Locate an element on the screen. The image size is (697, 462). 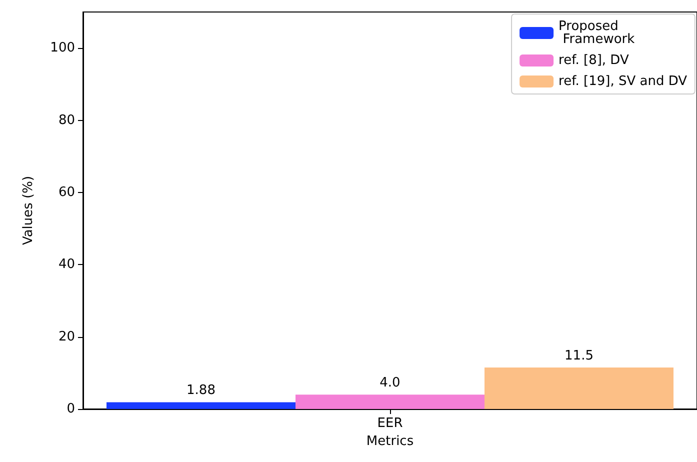
data-label: 4.0 is located at coordinates (390, 383).